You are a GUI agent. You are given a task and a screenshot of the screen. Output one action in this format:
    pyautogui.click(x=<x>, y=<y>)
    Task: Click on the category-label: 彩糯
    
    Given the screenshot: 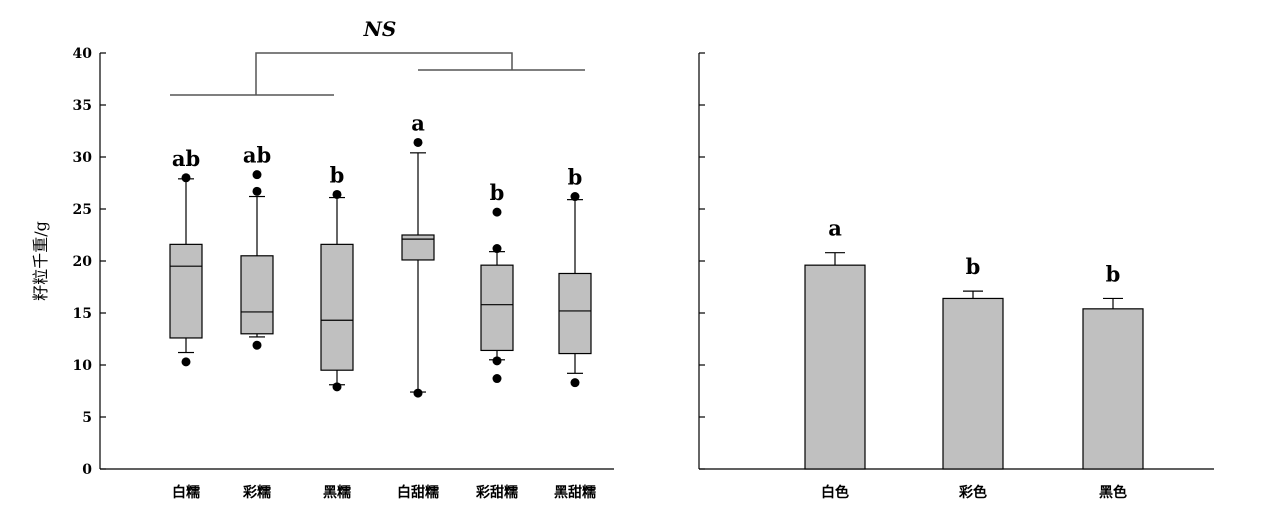 What is the action you would take?
    pyautogui.click(x=256, y=492)
    